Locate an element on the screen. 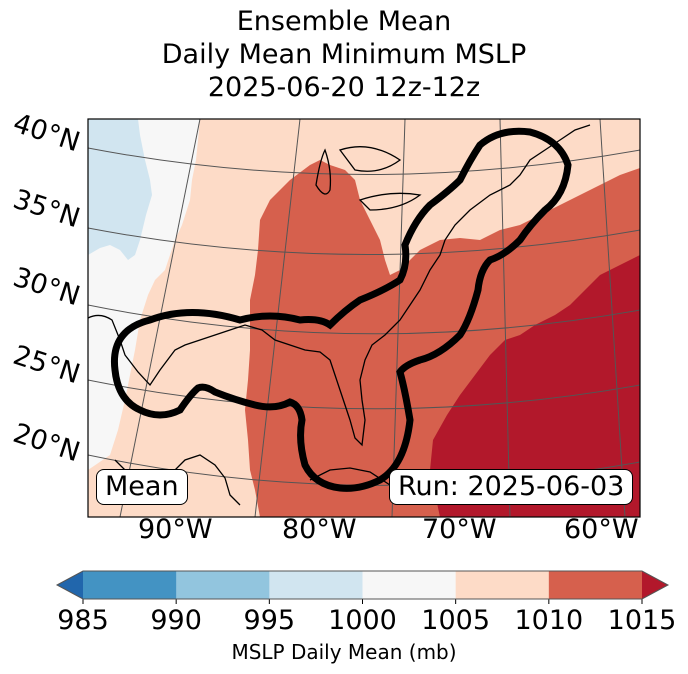  parallel-35n is located at coordinates (364, 241).